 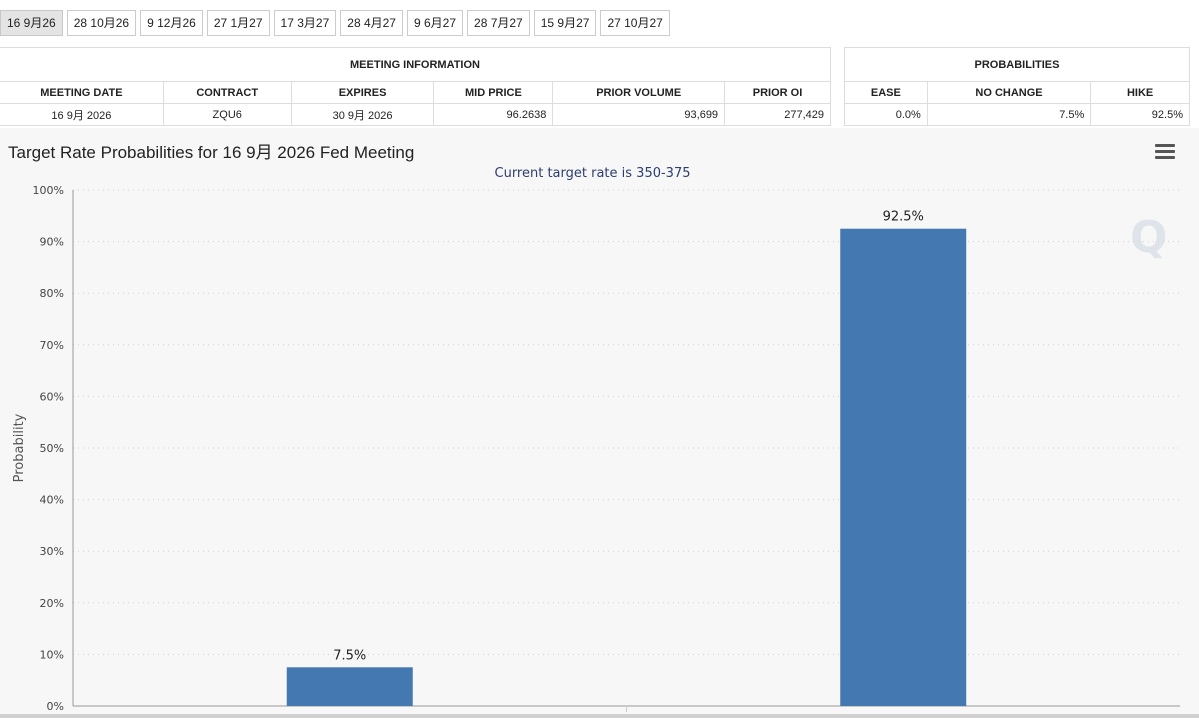 I want to click on watermark-logo: Q, so click(x=1149, y=237).